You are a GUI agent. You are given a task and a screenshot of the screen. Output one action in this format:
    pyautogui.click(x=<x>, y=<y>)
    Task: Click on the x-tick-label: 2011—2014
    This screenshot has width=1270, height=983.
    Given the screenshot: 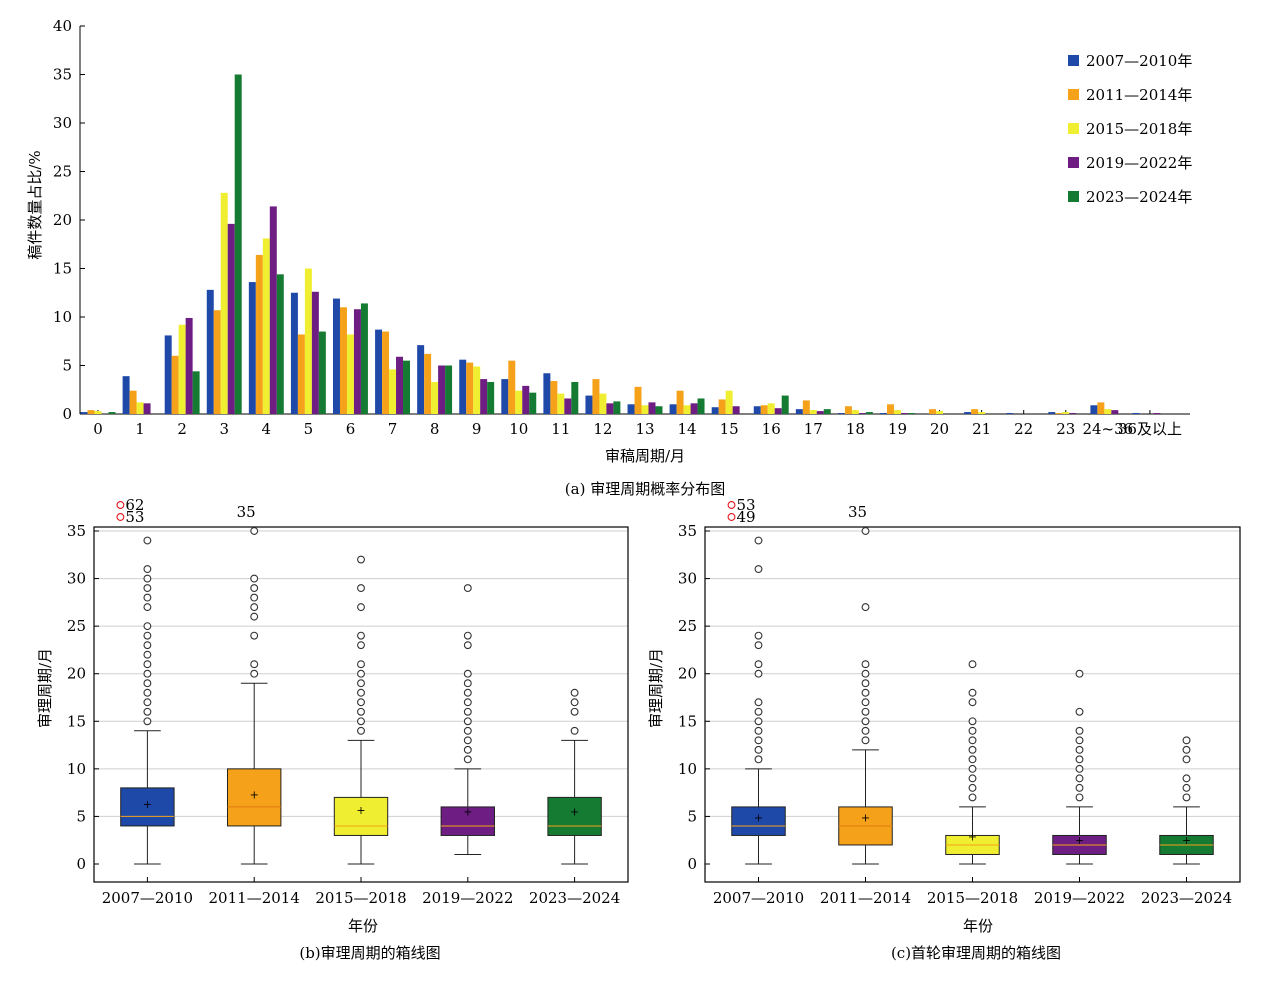 What is the action you would take?
    pyautogui.click(x=254, y=898)
    